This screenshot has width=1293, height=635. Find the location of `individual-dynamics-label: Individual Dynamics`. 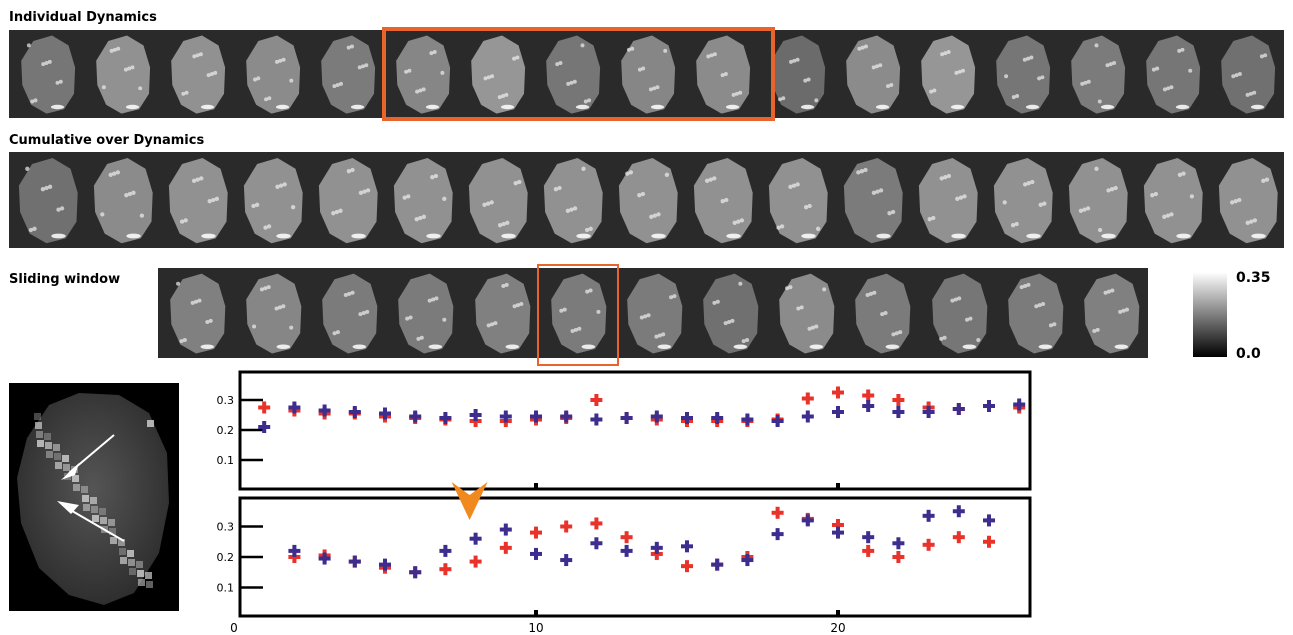

individual-dynamics-label: Individual Dynamics is located at coordinates (83, 17).